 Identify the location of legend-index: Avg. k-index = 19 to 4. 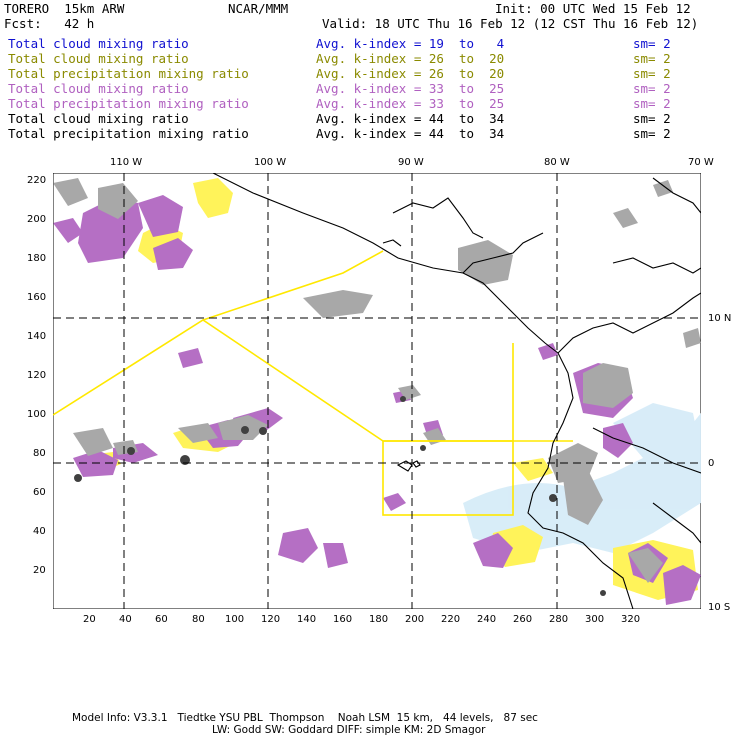
(410, 43).